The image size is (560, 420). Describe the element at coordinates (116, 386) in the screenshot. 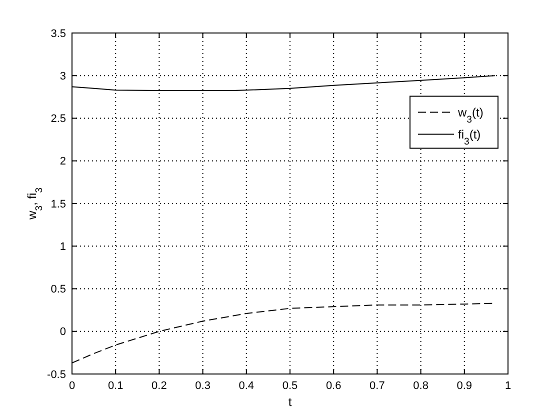

I see `x-tick-label: 0.1` at that location.